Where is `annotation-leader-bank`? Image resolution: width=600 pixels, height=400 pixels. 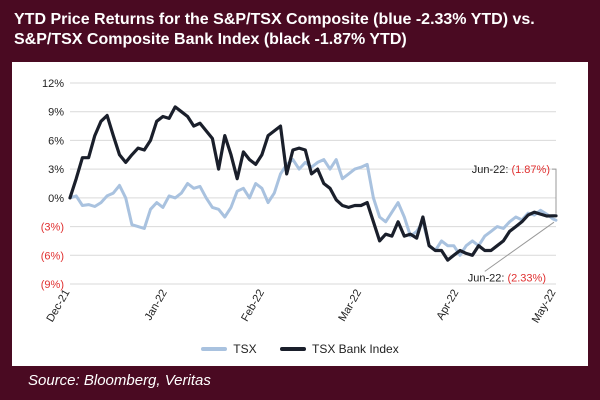
annotation-leader-bank is located at coordinates (554, 191).